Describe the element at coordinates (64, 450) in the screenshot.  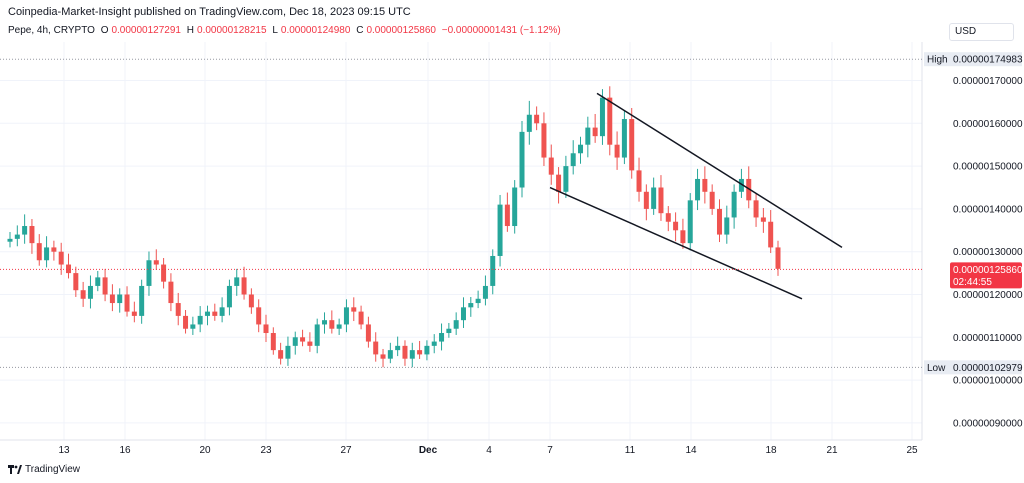
I see `time-tick-label: 13` at that location.